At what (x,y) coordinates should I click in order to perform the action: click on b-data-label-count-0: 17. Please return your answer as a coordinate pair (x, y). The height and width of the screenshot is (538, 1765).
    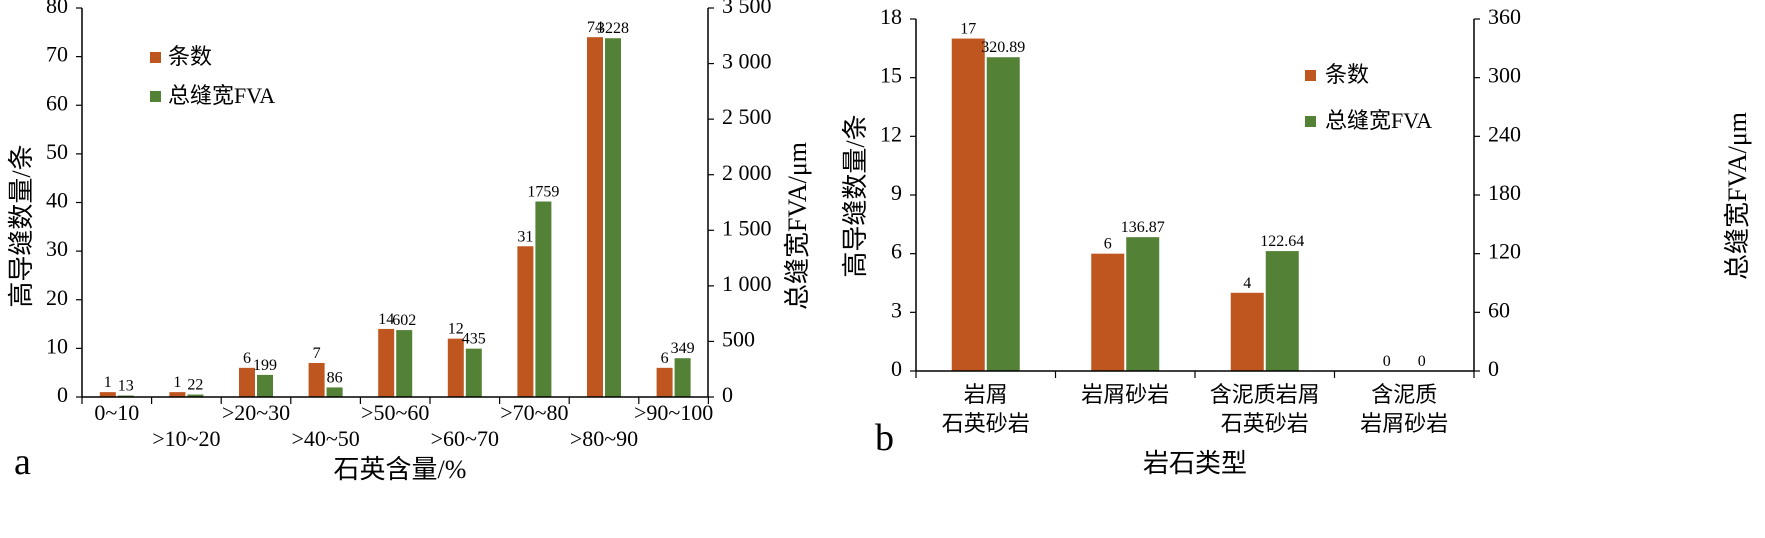
    Looking at the image, I should click on (968, 29).